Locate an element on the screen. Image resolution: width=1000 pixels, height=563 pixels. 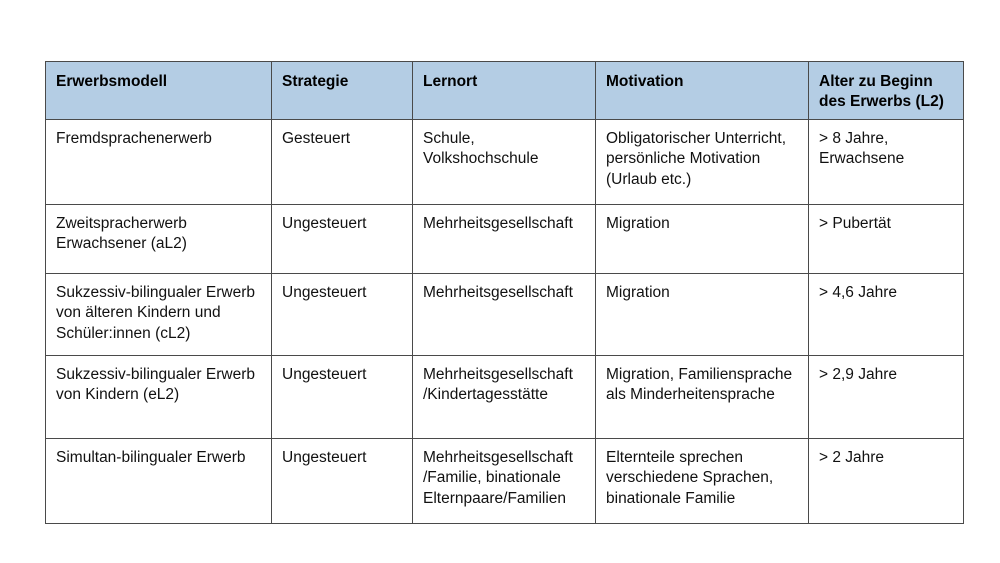
column-header-label: Erwerbsmodell is located at coordinates (112, 81).